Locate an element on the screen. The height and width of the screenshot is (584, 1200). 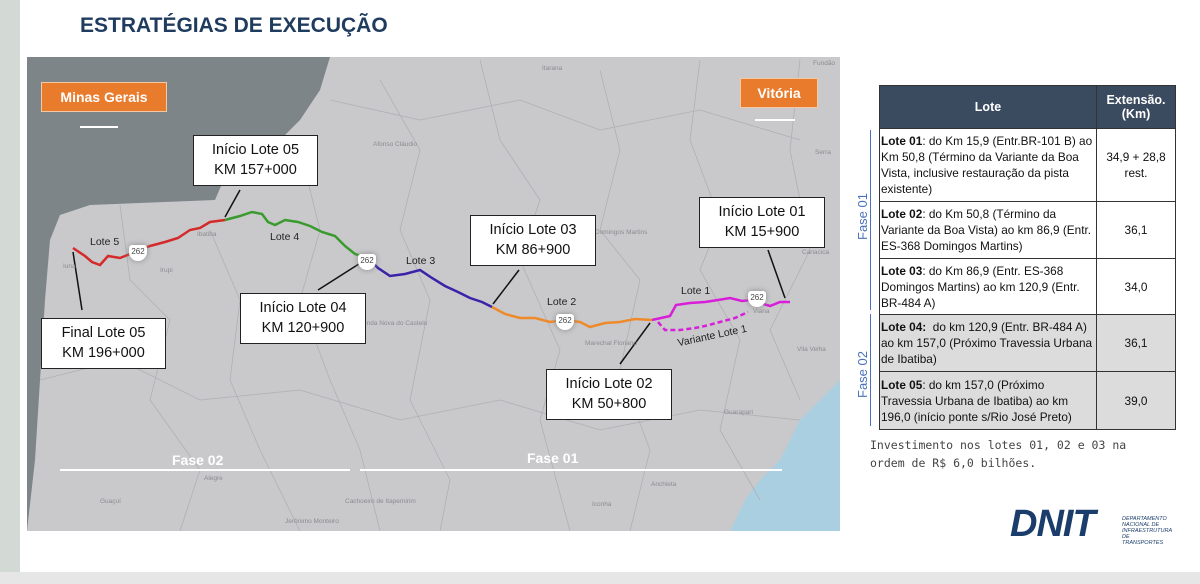
town-label: Alegre is located at coordinates (213, 478).